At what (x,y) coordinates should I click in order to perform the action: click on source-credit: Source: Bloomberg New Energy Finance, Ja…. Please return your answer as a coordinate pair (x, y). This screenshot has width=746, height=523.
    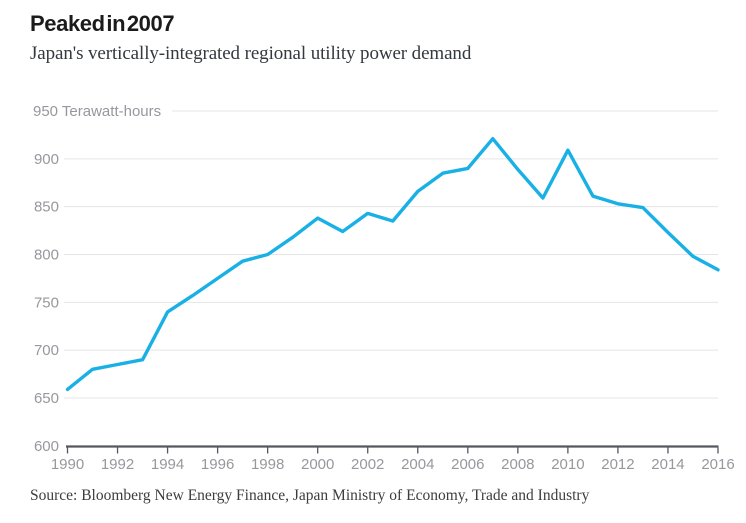
    Looking at the image, I should click on (310, 495).